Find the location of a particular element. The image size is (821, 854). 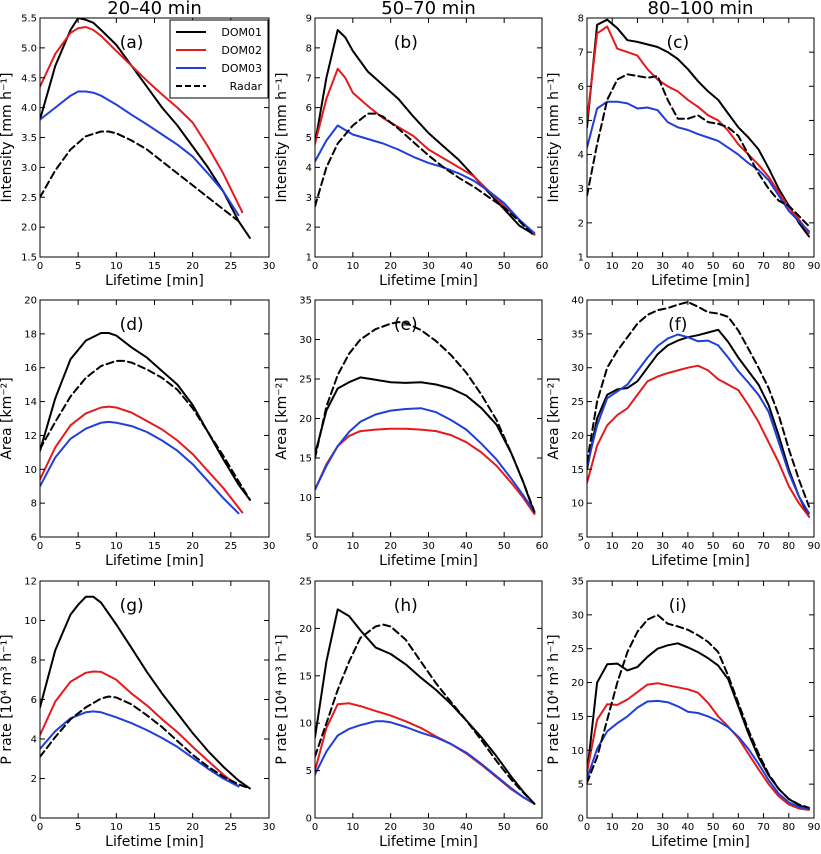

series-line-dom02 is located at coordinates (425, 471).